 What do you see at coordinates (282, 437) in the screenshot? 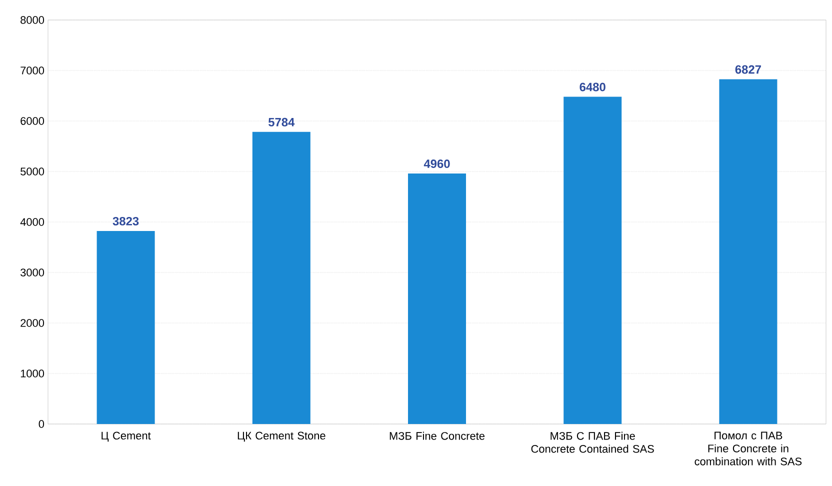
I see `x-tick-label: ЦК Cement Stone` at bounding box center [282, 437].